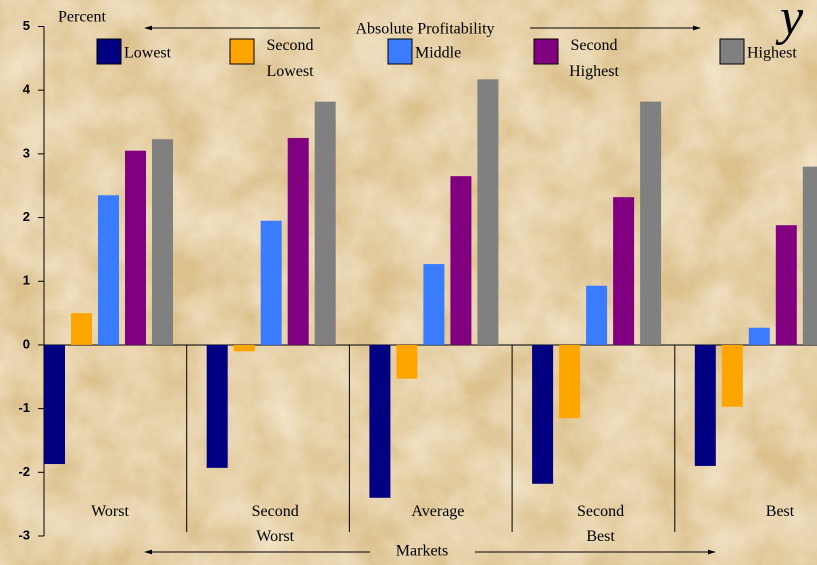  I want to click on annotation: Absolute Profitability, so click(424, 29).